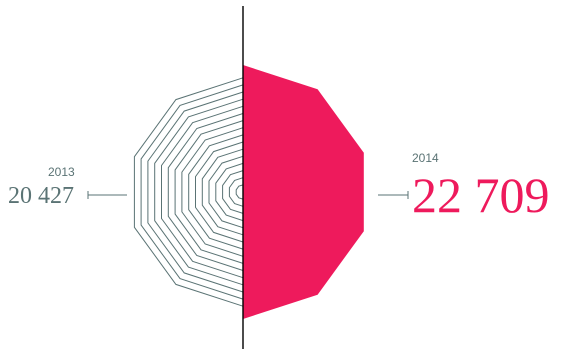  Describe the element at coordinates (303, 192) in the screenshot. I see `right-polygon-2014` at that location.